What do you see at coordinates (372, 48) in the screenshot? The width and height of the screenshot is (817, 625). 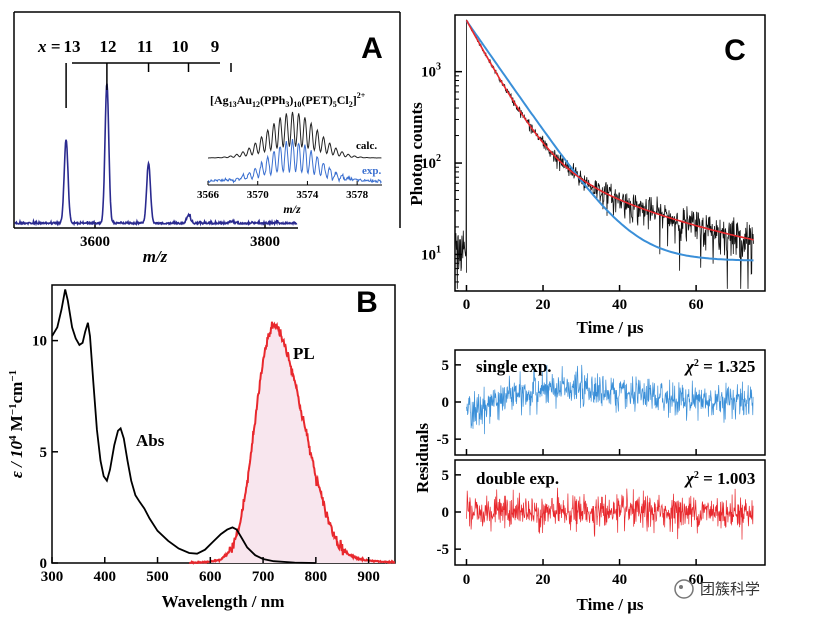 I see `panel-a-letter: A` at bounding box center [372, 48].